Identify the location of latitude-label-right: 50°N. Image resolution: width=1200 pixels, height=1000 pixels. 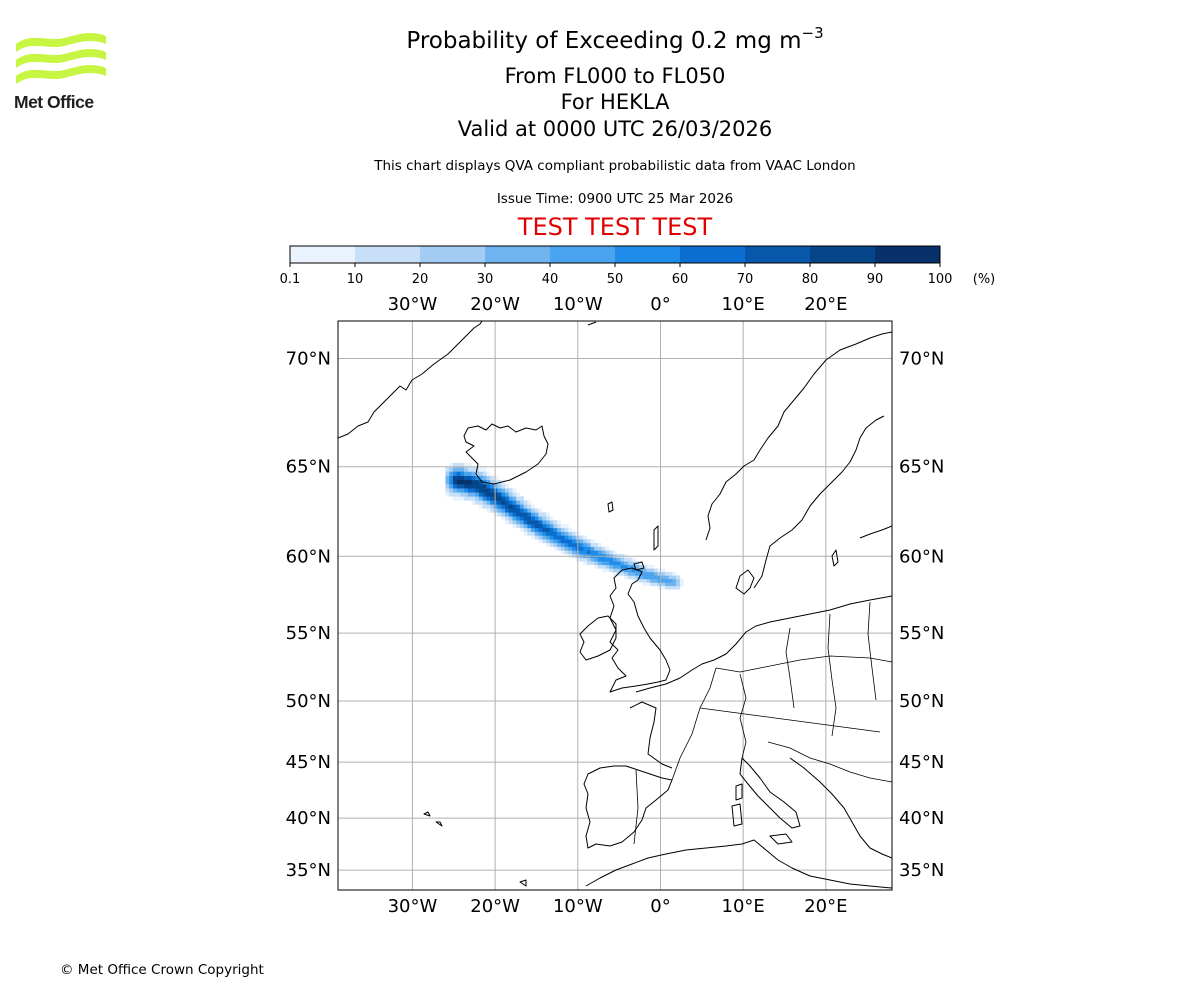
(921, 701).